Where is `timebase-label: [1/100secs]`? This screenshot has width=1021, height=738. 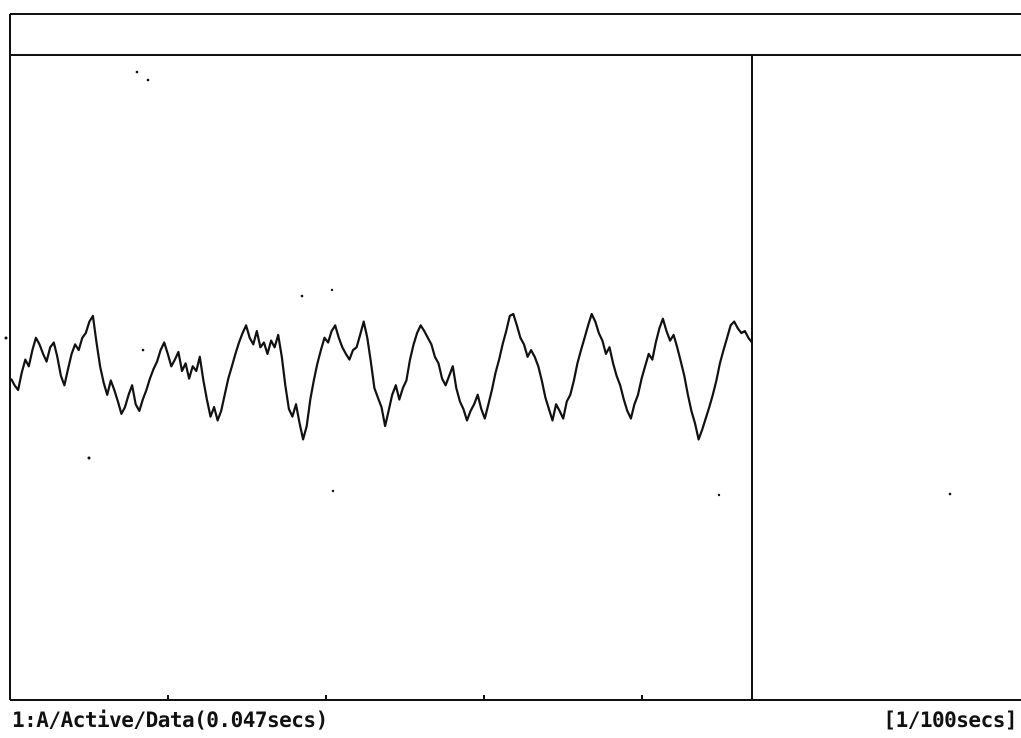 timebase-label: [1/100secs] is located at coordinates (950, 720).